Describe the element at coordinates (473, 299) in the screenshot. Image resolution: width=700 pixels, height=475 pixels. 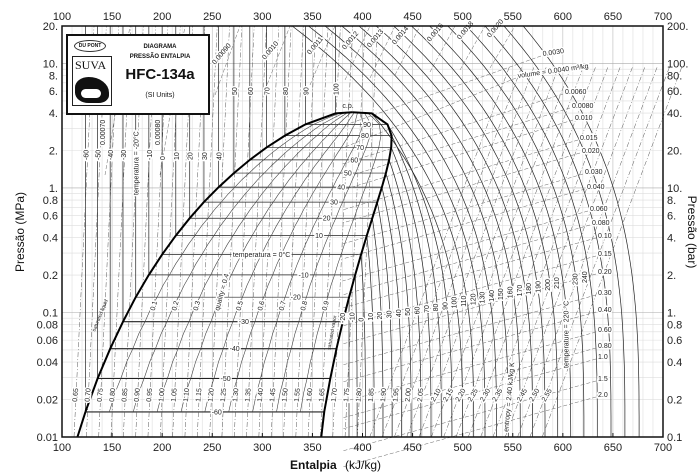
I see `vapor-isotherm-label: 120` at that location.